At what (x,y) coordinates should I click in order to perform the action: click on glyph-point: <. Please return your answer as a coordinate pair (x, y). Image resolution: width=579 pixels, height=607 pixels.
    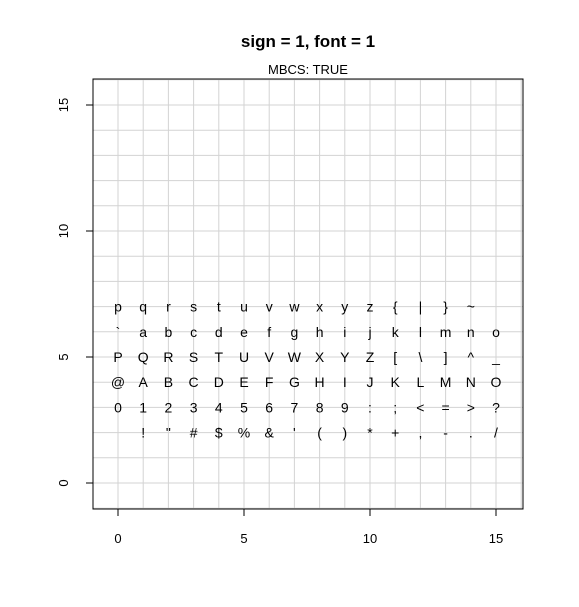
    Looking at the image, I should click on (420, 407).